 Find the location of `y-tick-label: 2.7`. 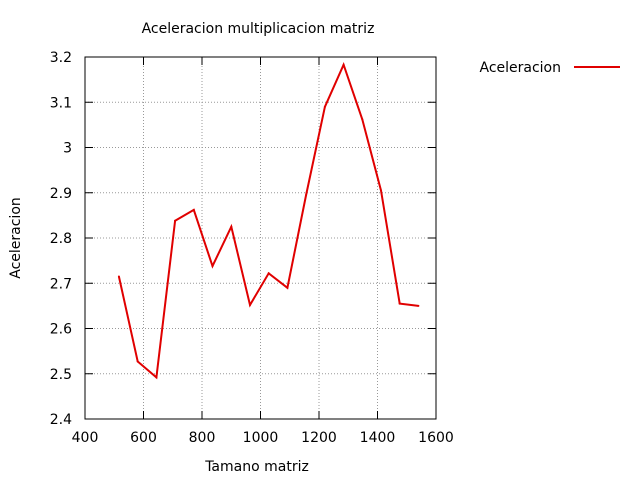

y-tick-label: 2.7 is located at coordinates (61, 284).